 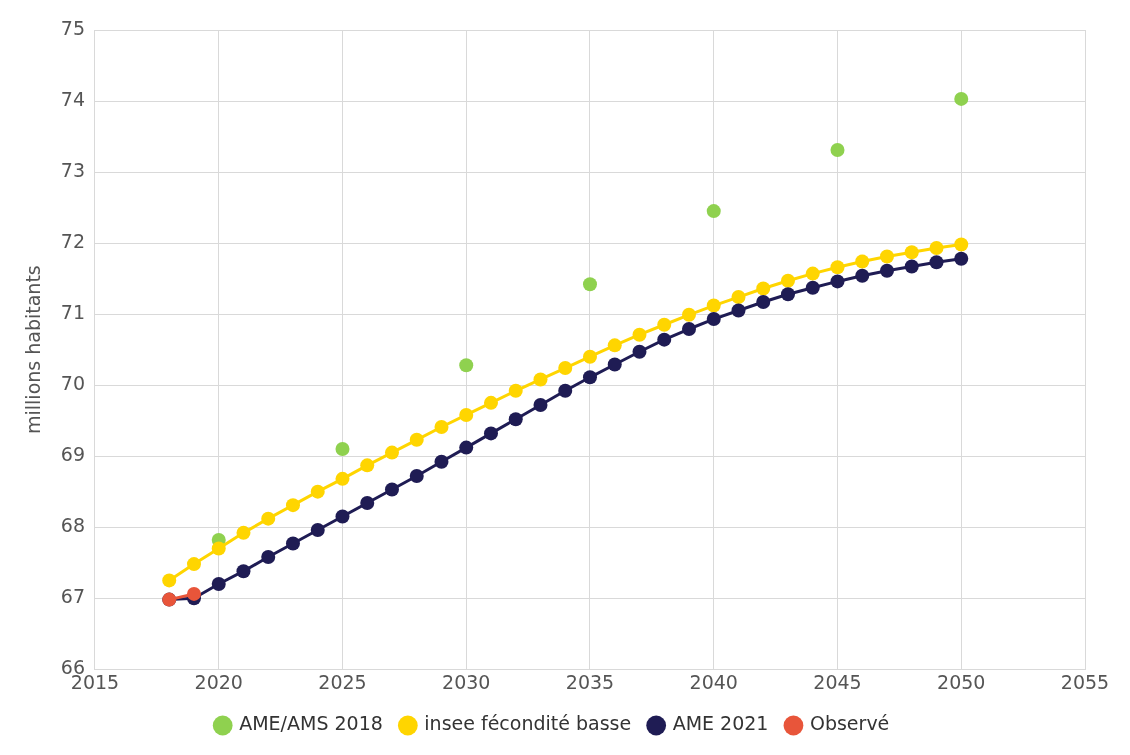 I want to click on y-axis-title: millions habitants, so click(x=33, y=349).